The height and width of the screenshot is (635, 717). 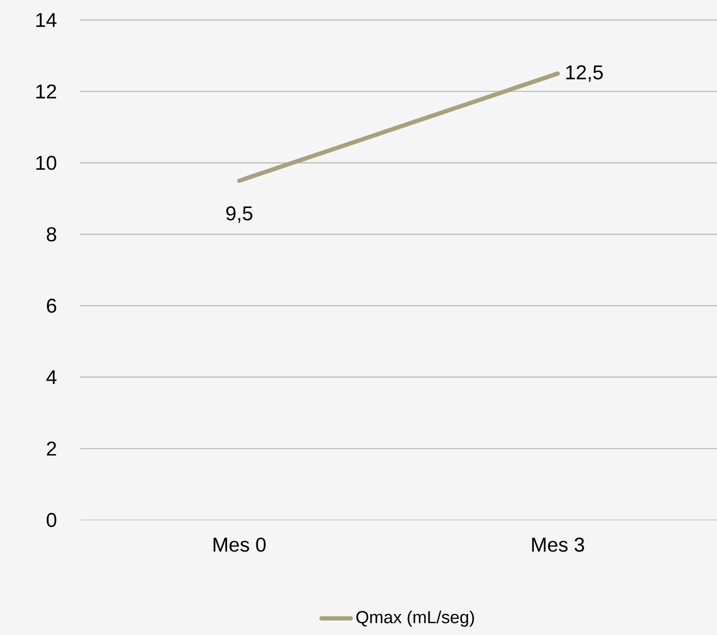 What do you see at coordinates (51, 234) in the screenshot?
I see `y-tick-label: 8` at bounding box center [51, 234].